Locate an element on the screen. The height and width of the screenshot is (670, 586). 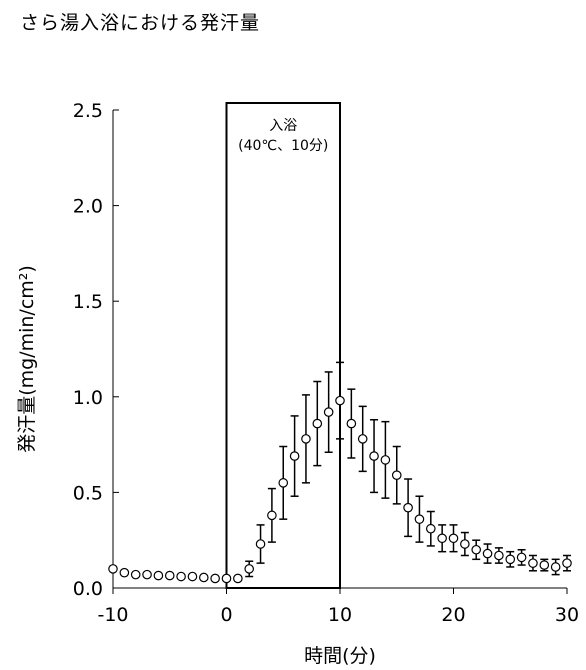
y-tick-label: 0.5 is located at coordinates (88, 493).